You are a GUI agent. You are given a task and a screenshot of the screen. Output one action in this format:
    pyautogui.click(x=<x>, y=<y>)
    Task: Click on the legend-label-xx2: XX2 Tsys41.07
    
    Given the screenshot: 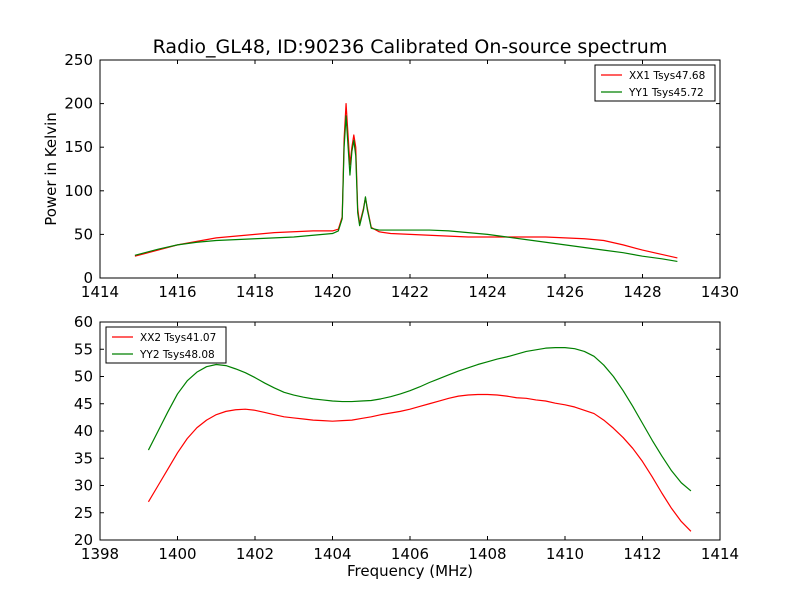 What is the action you would take?
    pyautogui.click(x=178, y=338)
    